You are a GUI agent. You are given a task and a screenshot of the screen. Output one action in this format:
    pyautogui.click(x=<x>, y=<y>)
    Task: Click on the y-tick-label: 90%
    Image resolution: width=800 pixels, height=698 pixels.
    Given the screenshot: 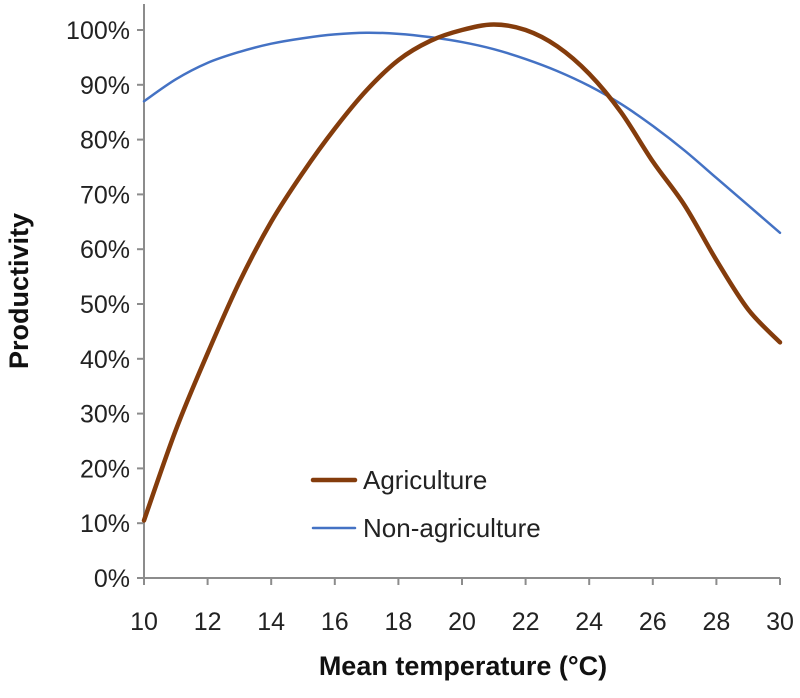 What is the action you would take?
    pyautogui.click(x=105, y=86)
    